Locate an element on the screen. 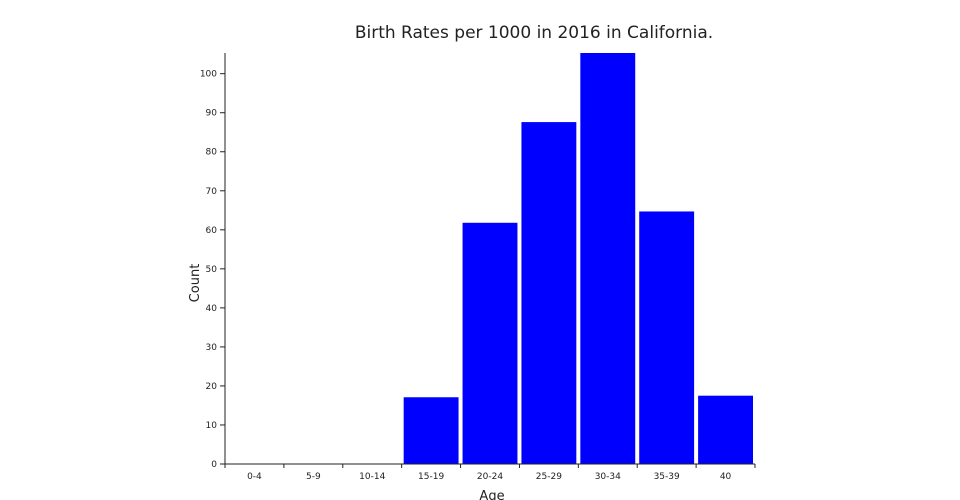 The width and height of the screenshot is (960, 500). y-tick-label: 30 is located at coordinates (212, 348).